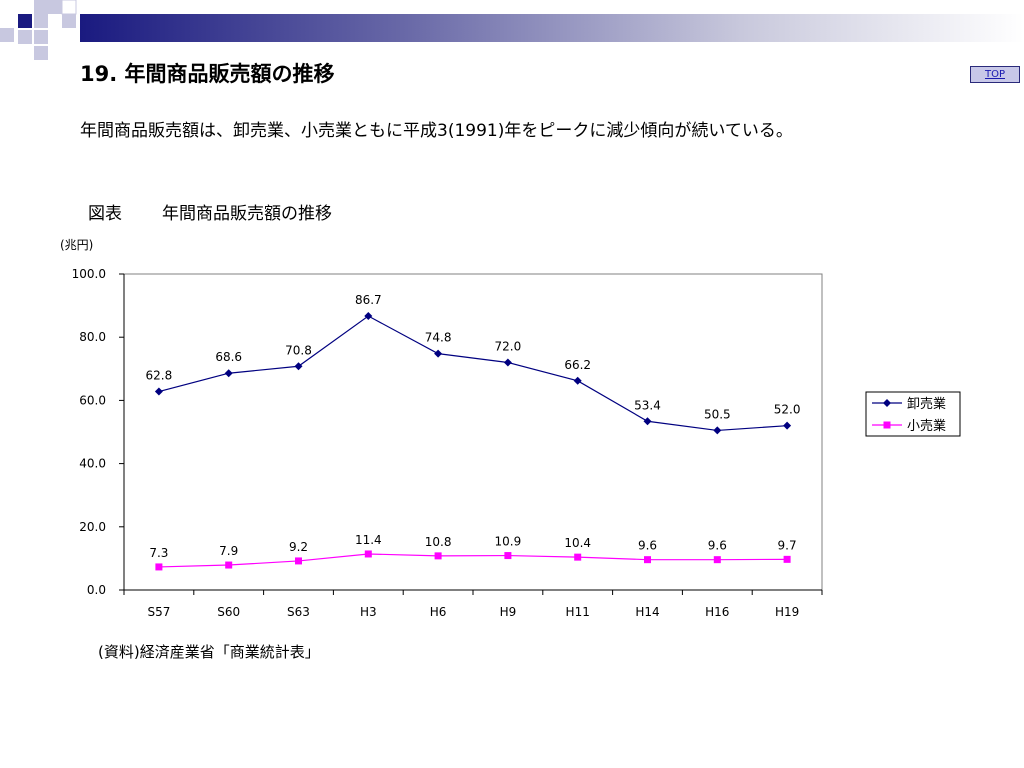 This screenshot has height=768, width=1024. Describe the element at coordinates (207, 74) in the screenshot. I see `page-title: 19. 年間商品販売額の推移` at that location.